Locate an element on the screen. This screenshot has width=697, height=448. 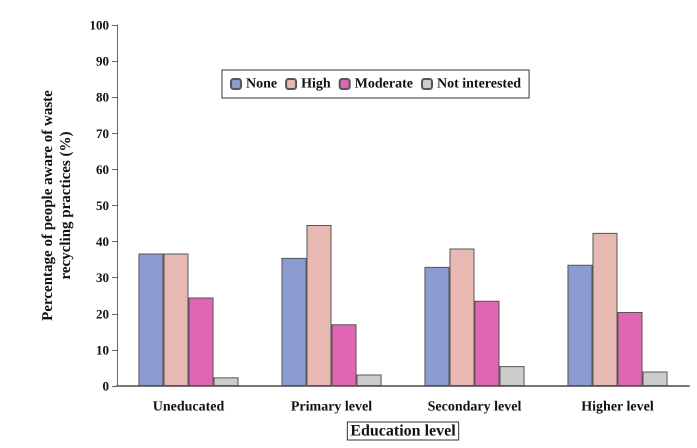
legend-label: Not interested is located at coordinates (479, 84).